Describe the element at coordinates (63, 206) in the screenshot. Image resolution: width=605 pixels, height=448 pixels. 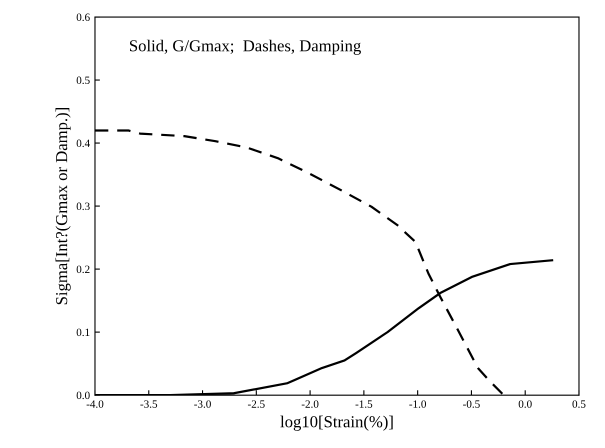
I see `y-axis-title: Sigma[Int?(Gmax or Damp.)]` at that location.